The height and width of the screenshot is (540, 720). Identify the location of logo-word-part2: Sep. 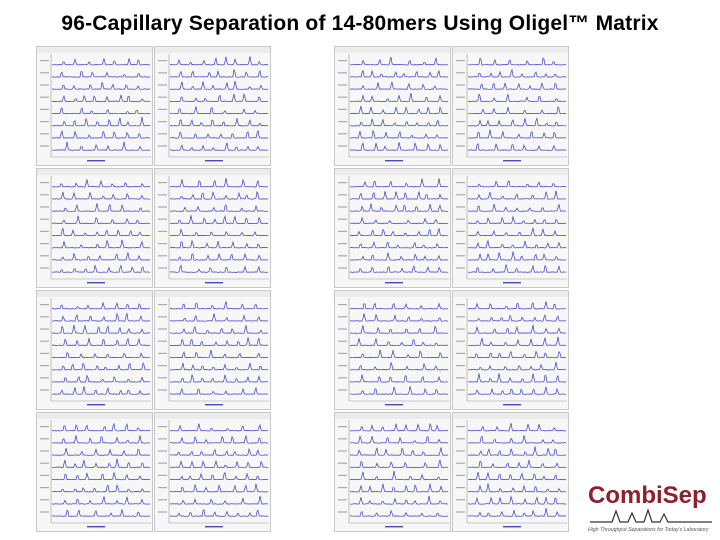
(684, 495).